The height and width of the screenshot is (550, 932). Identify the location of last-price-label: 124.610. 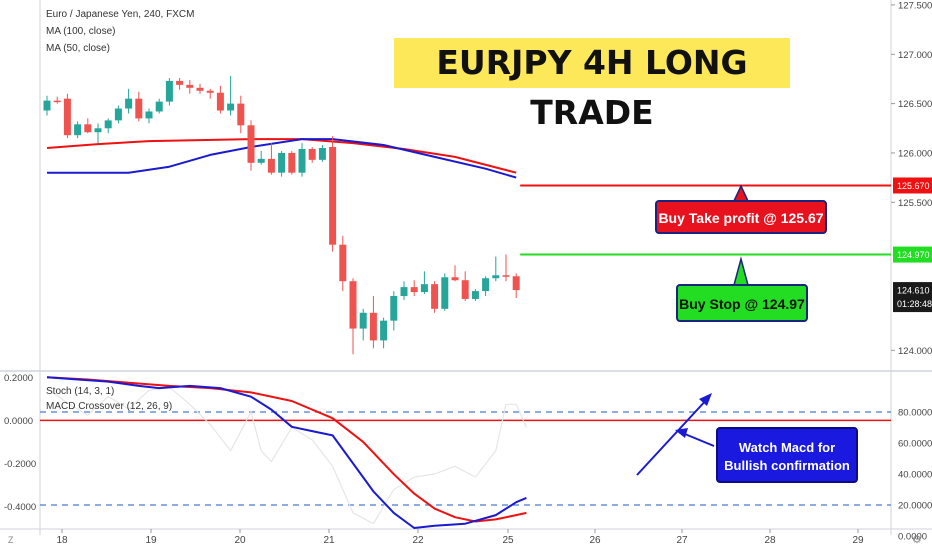
(913, 291).